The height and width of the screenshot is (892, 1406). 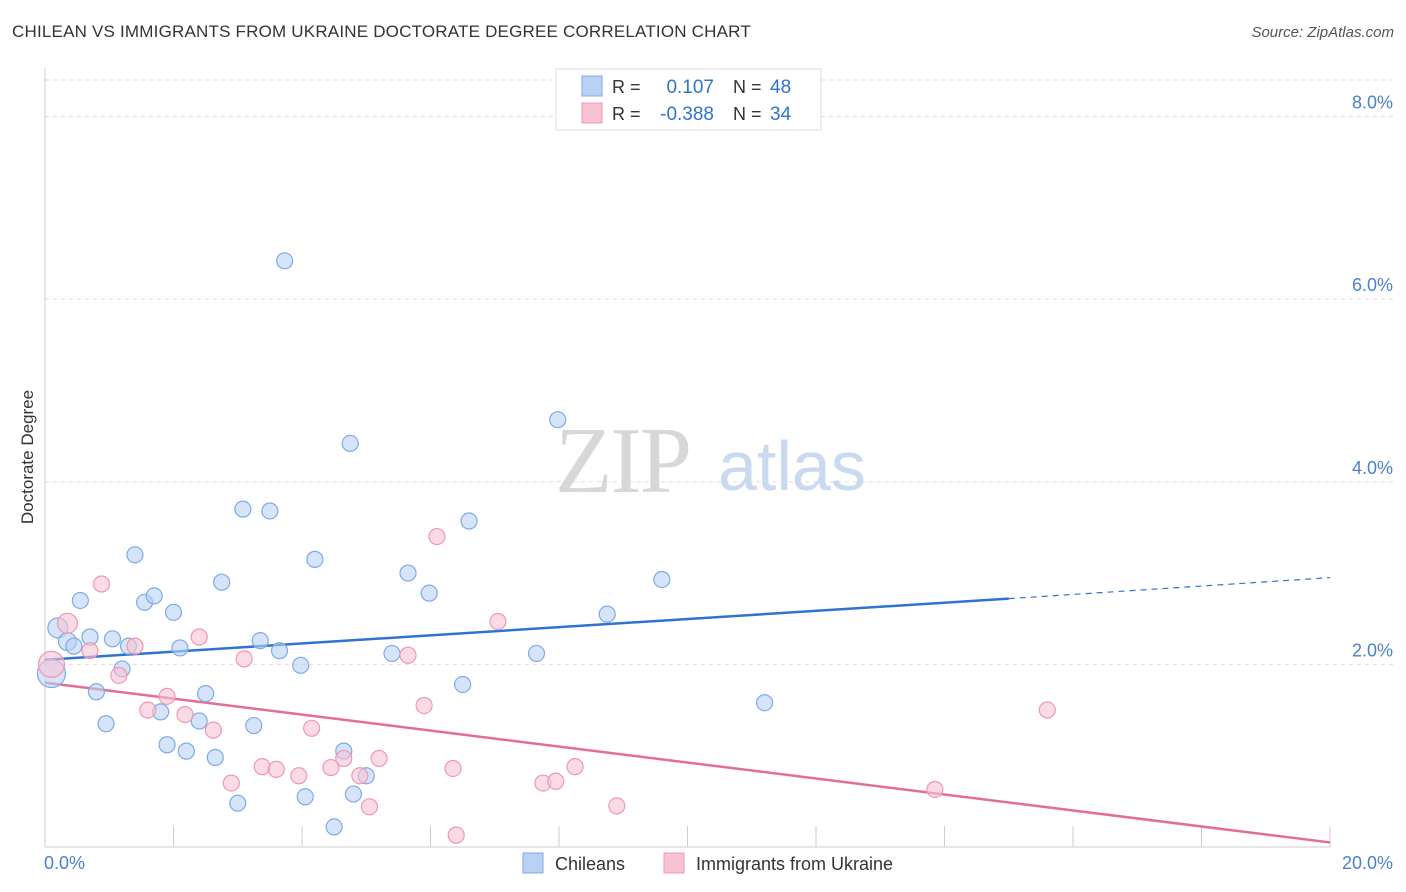 What do you see at coordinates (1372, 103) in the screenshot?
I see `y-tick-label: 8.0%` at bounding box center [1372, 103].